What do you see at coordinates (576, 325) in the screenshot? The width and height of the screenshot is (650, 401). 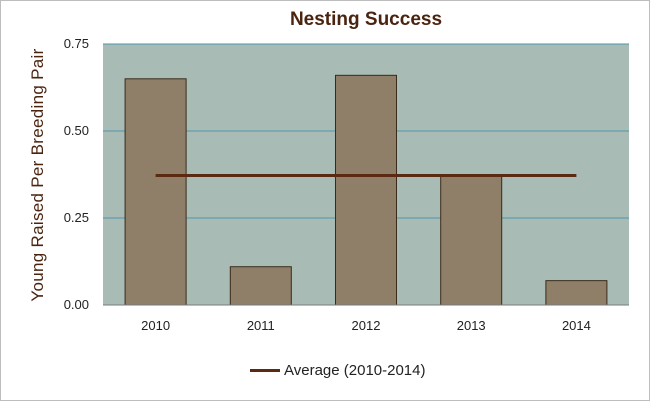 I see `x-tick-label-2014: 2014` at bounding box center [576, 325].